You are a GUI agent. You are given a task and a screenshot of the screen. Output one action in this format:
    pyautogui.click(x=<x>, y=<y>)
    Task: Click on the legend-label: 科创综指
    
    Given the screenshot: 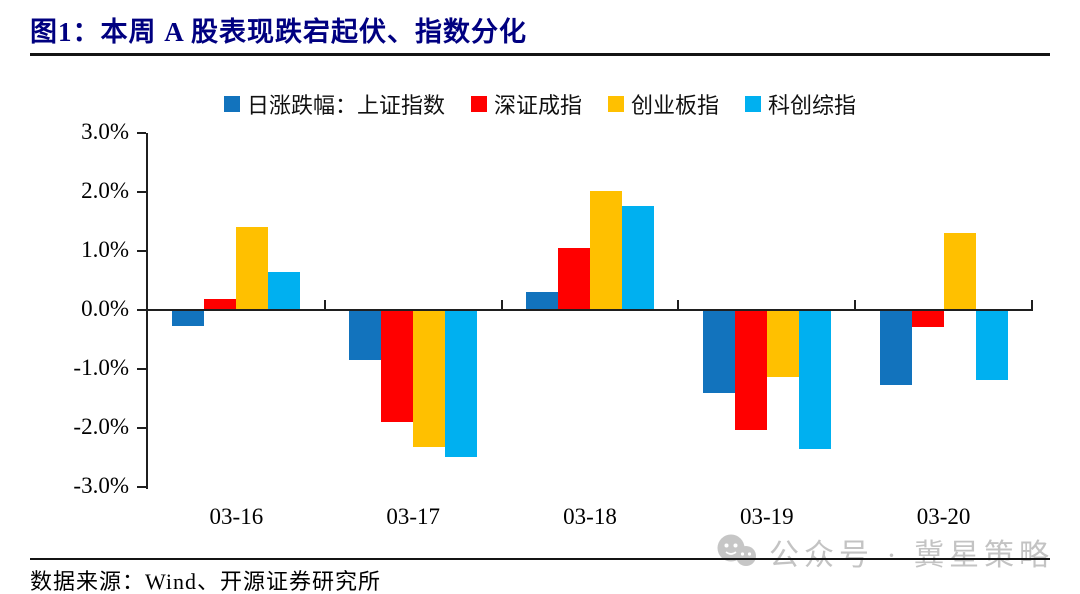 What is the action you would take?
    pyautogui.click(x=812, y=105)
    